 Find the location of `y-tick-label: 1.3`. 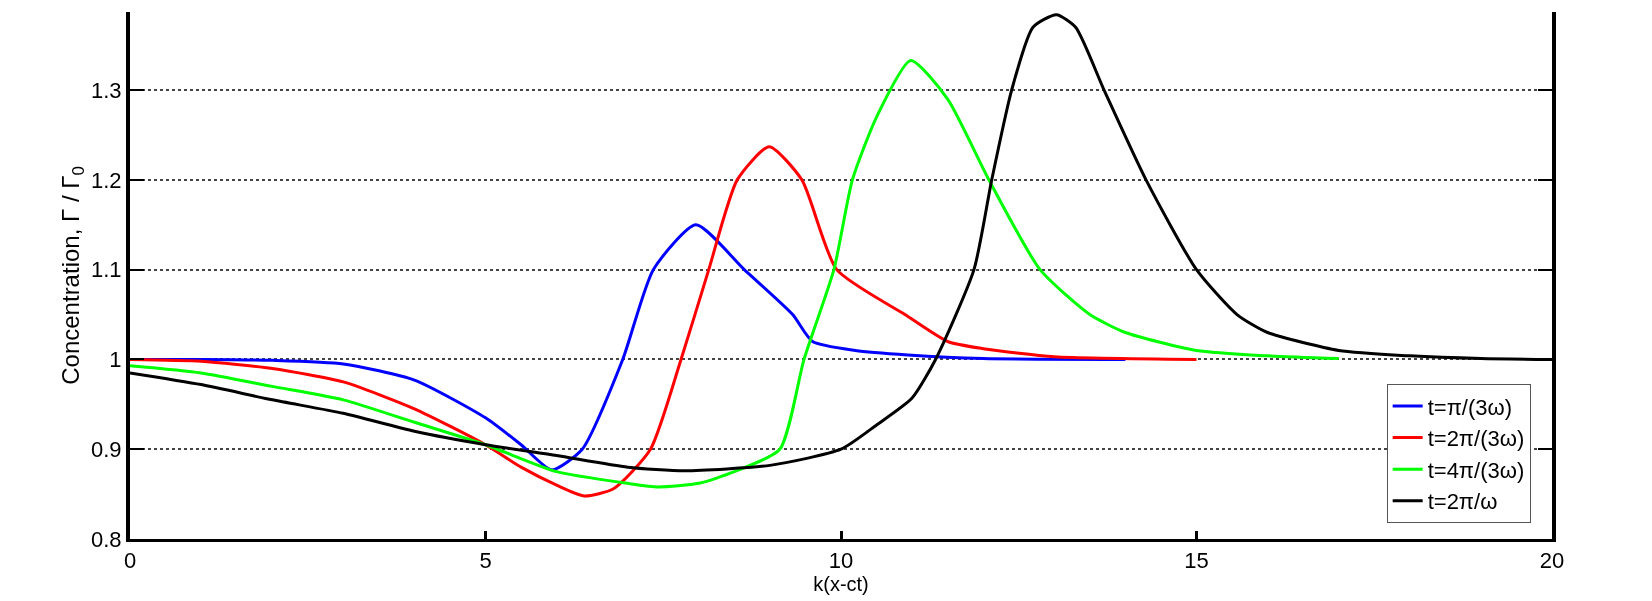

y-tick-label: 1.3 is located at coordinates (106, 90).